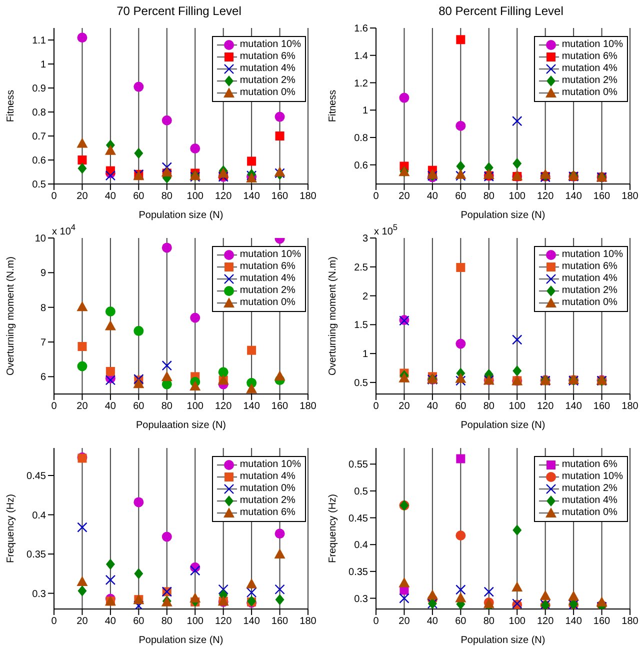 The image size is (644, 647). I want to click on y-tick-label: 9, so click(43, 274).